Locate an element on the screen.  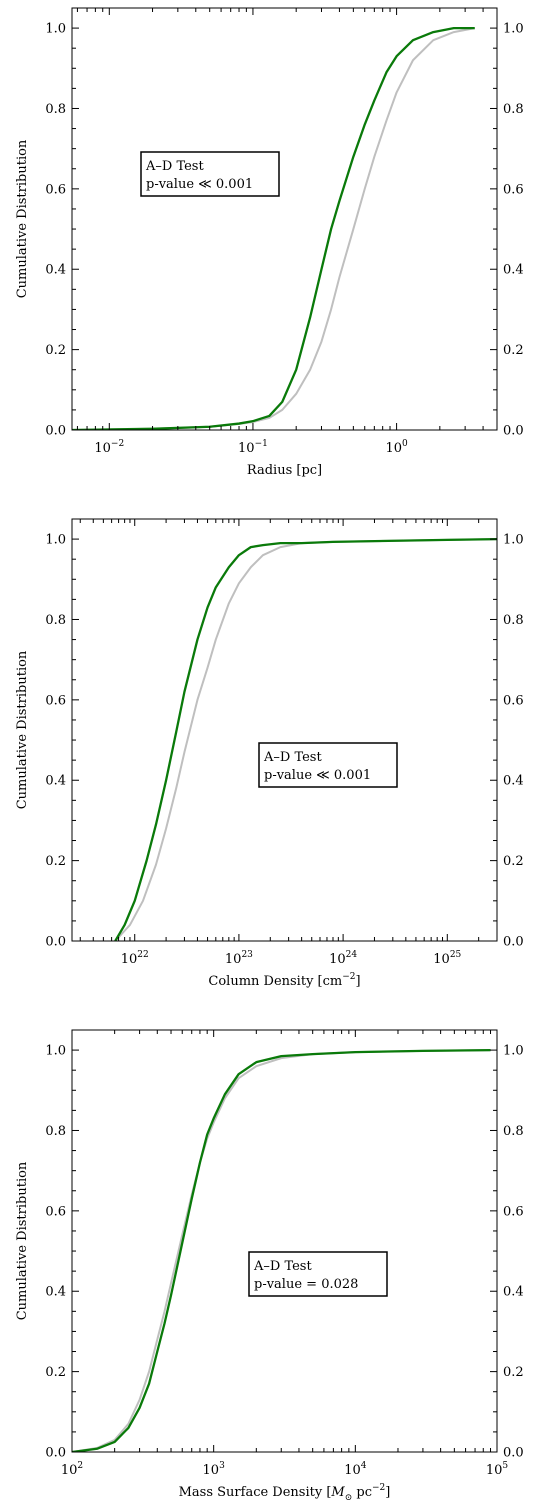
x-axis-label: Column Density [cm−2] is located at coordinates (284, 980).